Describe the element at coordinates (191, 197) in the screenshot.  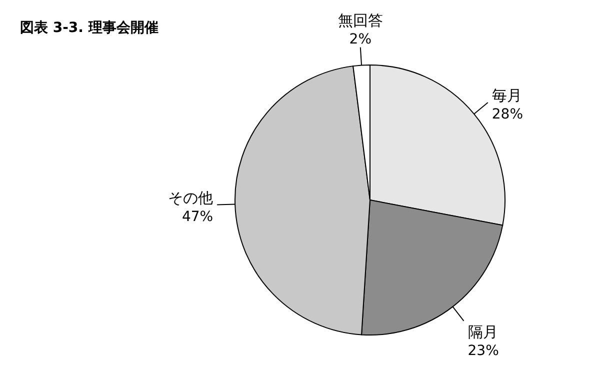
I see `slice-label: その他` at that location.